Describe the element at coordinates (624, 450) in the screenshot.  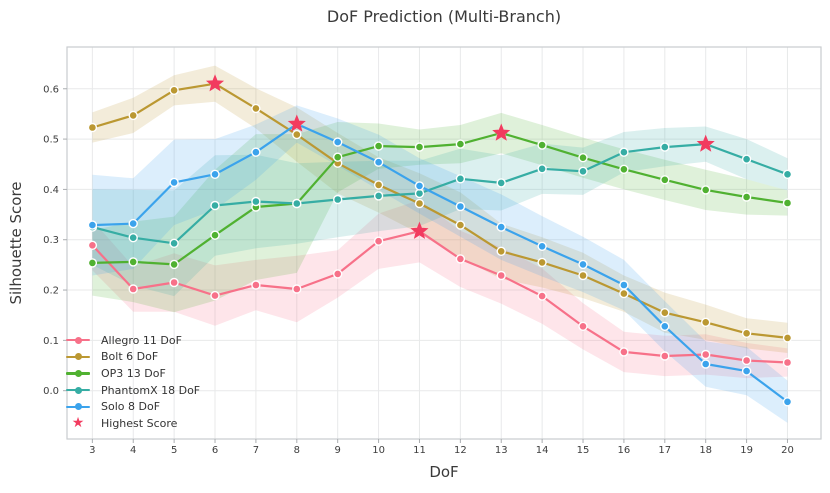
I see `x-tick-label: 16` at that location.